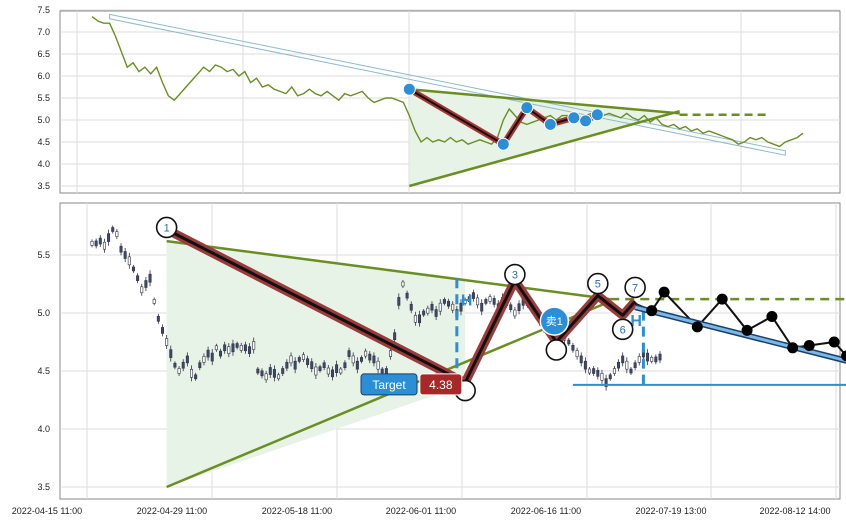  Describe the element at coordinates (43, 142) in the screenshot. I see `y-tick-label: 4.5` at that location.